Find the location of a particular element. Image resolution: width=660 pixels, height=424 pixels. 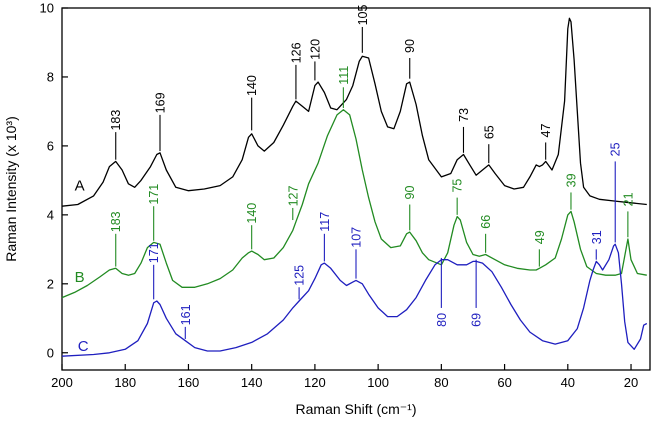

peak-label: 117 is located at coordinates (325, 222).